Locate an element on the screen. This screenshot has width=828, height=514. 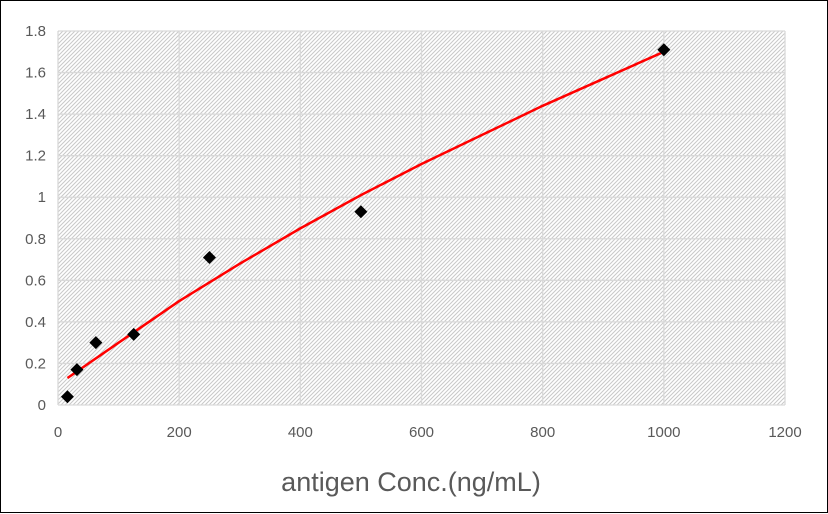
x-tick-label: 800 is located at coordinates (542, 432).